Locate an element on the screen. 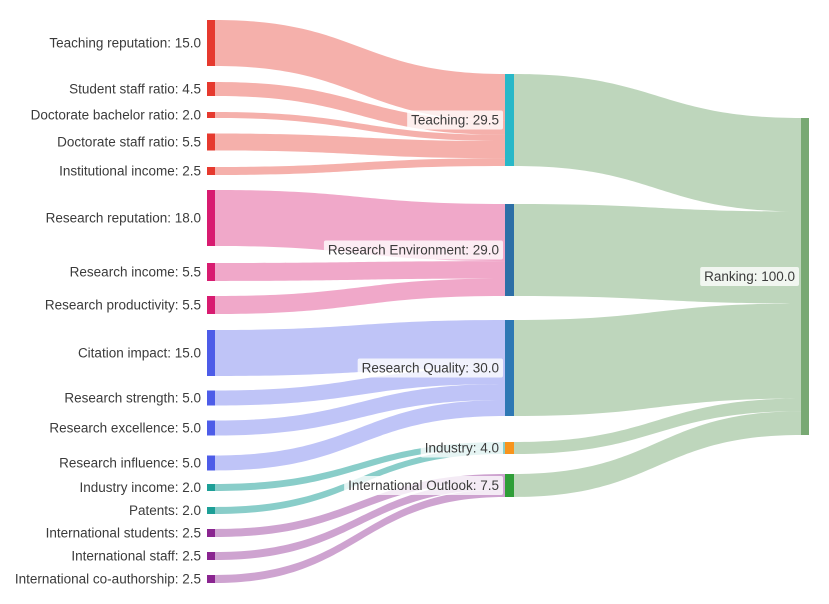 Image resolution: width=829 pixels, height=604 pixels. node-label-research_strength: Research strength: 5.0 is located at coordinates (132, 398).